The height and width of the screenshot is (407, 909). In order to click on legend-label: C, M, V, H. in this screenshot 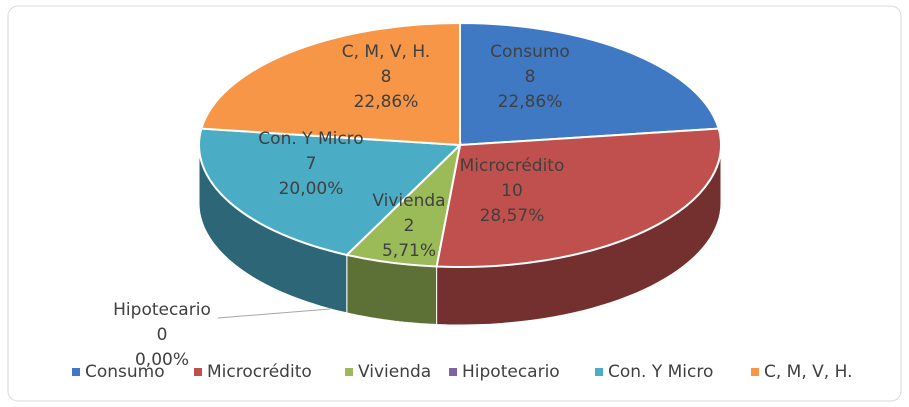, I will do `click(808, 372)`.